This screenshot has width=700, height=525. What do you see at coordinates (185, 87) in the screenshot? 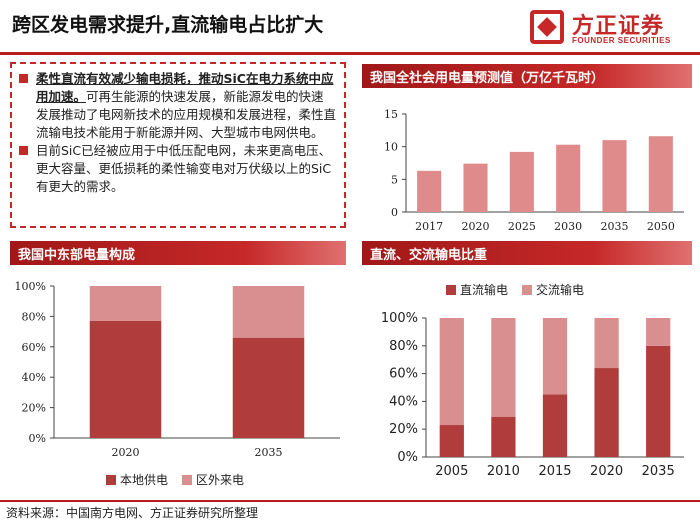
I see `bullet-1-bold: 柔性直流有效减少输电损耗，推动SiC在电力系统中应用加速。` at bounding box center [185, 87].